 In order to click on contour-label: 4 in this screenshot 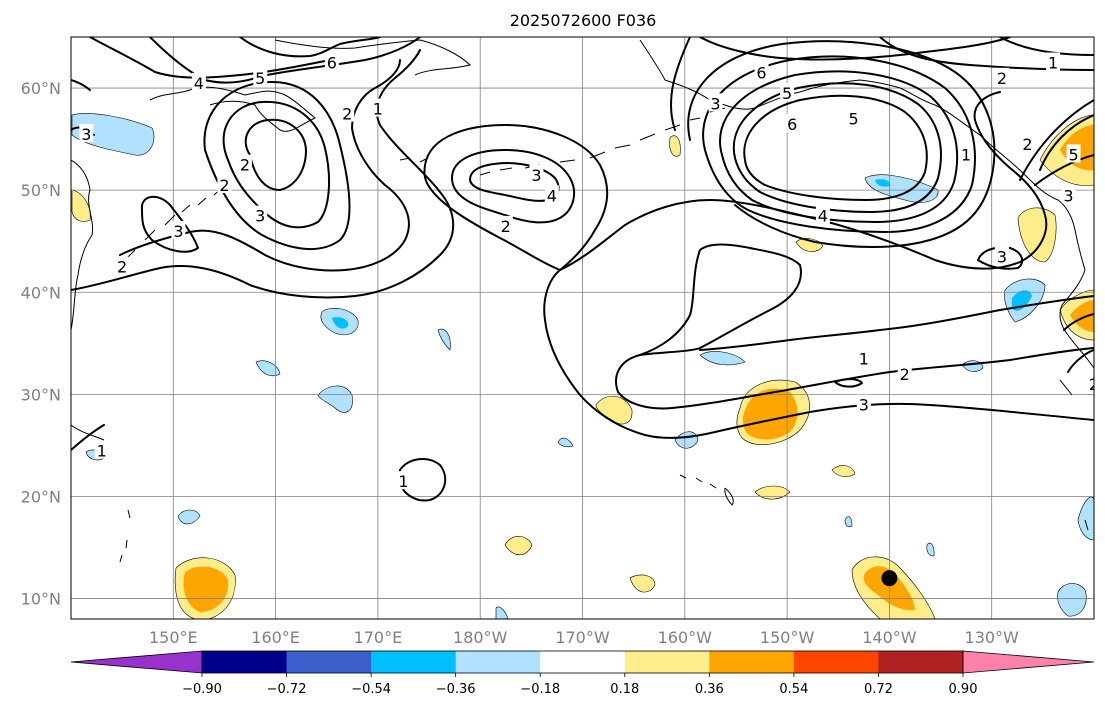, I will do `click(199, 83)`.